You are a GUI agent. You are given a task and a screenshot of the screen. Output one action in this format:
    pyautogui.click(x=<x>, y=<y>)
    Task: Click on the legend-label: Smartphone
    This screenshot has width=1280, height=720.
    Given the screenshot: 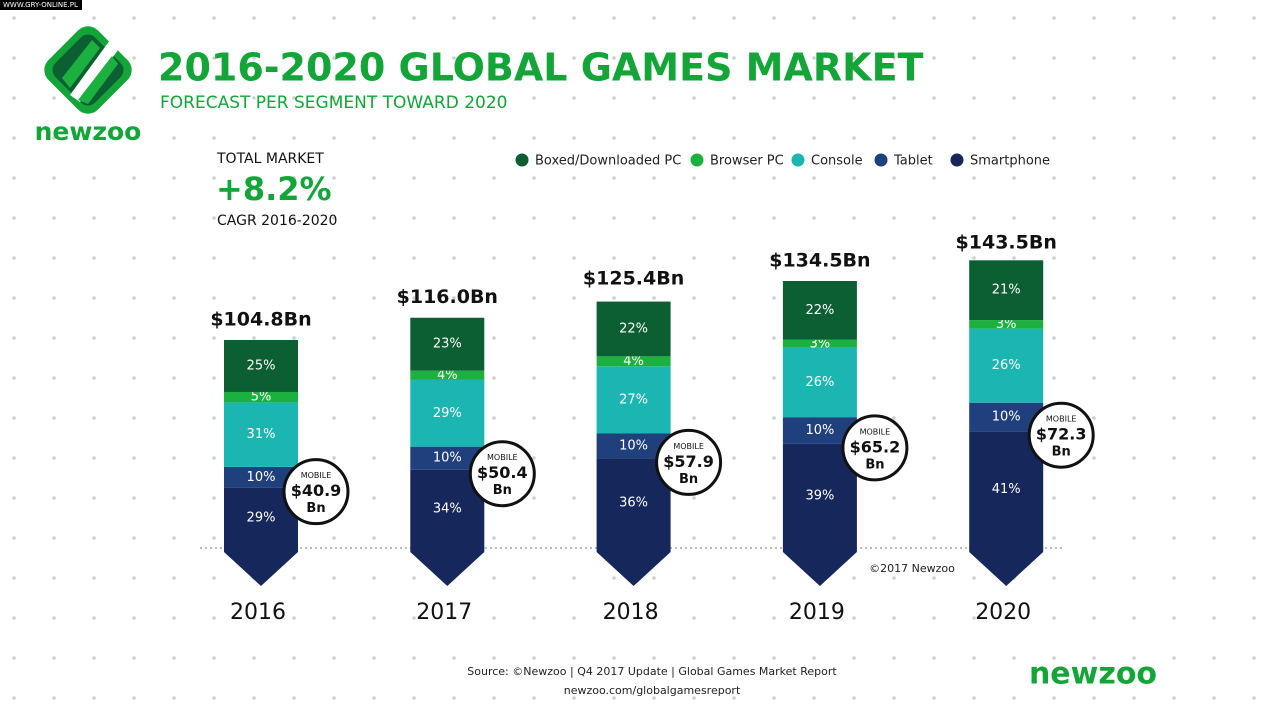 What is the action you would take?
    pyautogui.click(x=1010, y=161)
    